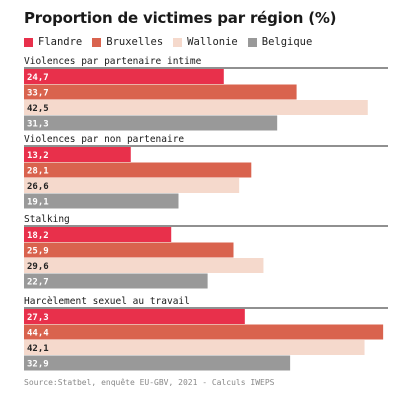 Image resolution: width=410 pixels, height=400 pixels. Describe the element at coordinates (252, 42) in the screenshot. I see `legend-swatch-belgique` at that location.